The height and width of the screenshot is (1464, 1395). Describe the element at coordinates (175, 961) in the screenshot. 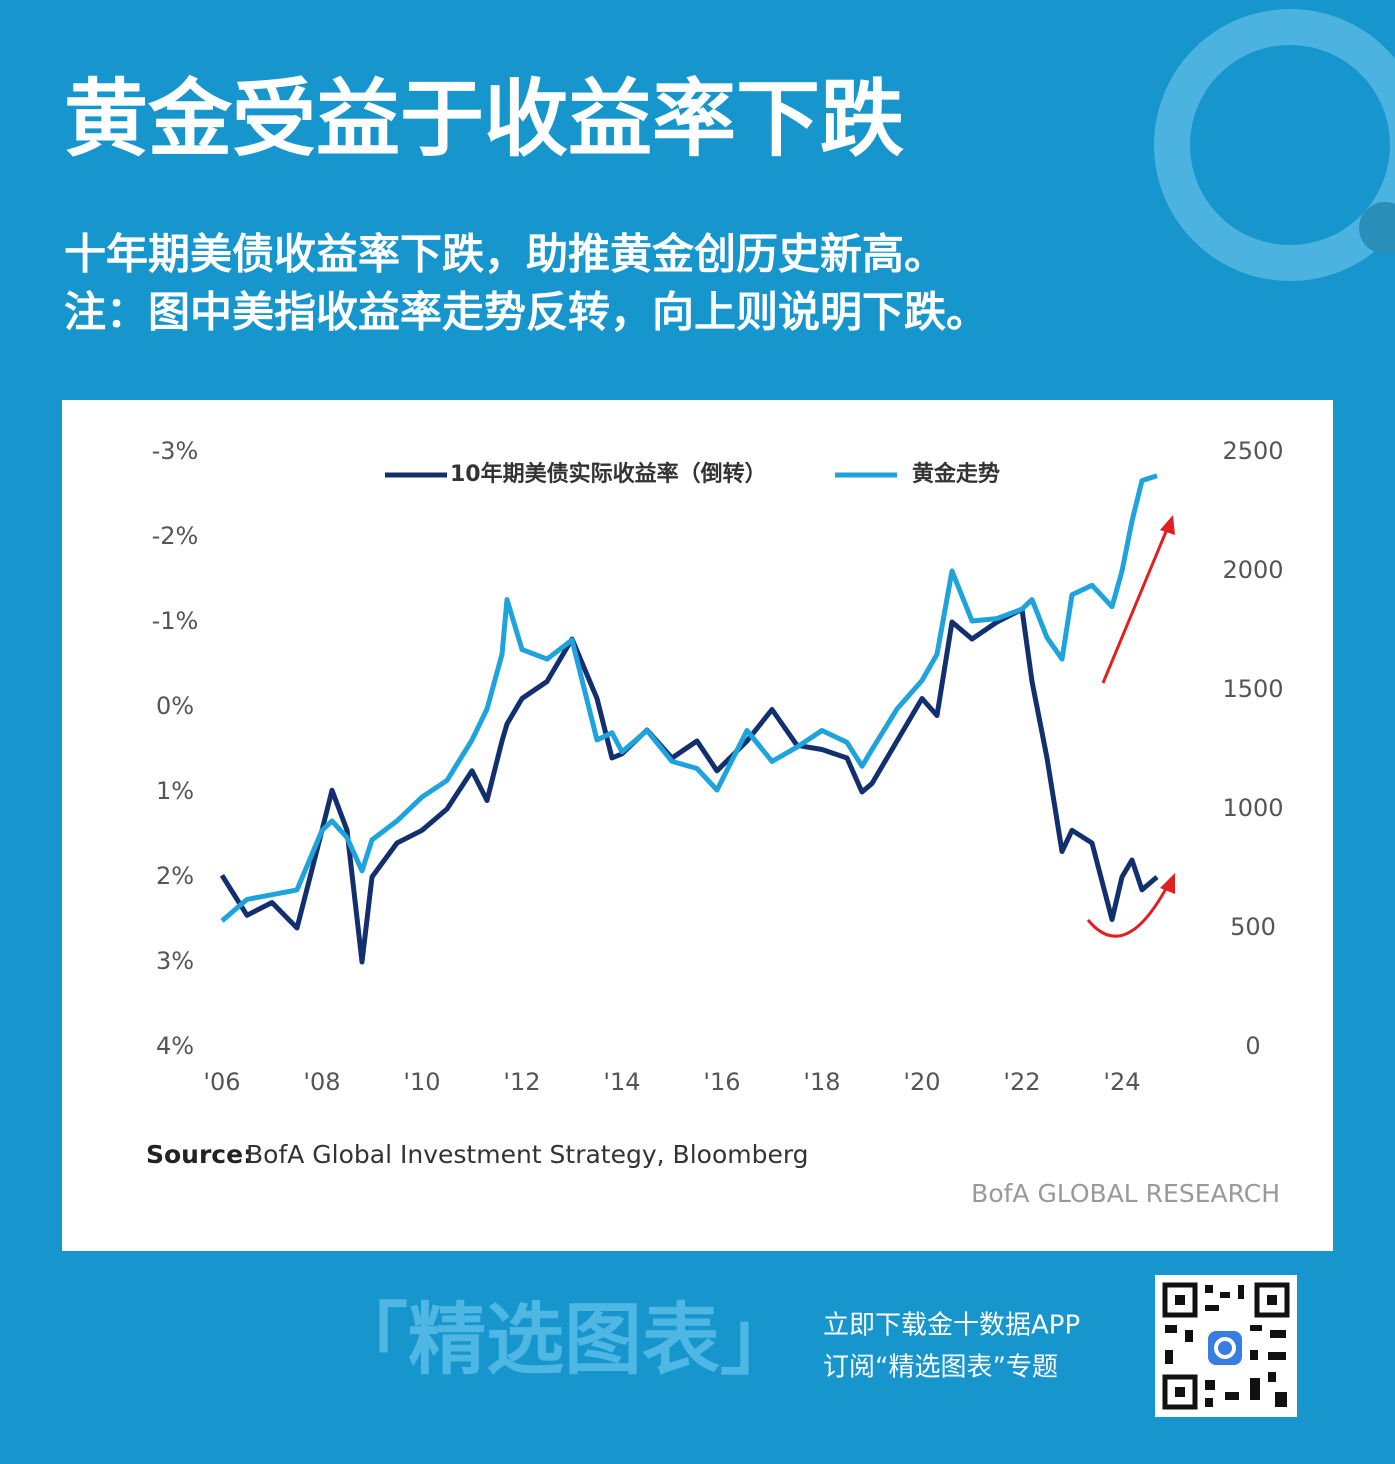

I see `y-tick-label: 3%` at that location.